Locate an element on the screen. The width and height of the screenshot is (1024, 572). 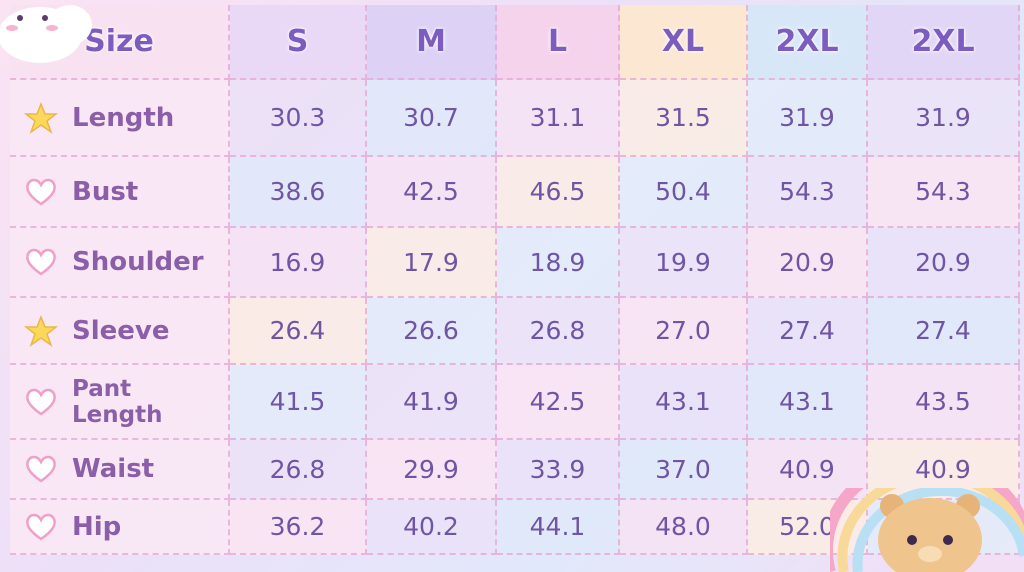
label: Length is located at coordinates (120, 118).